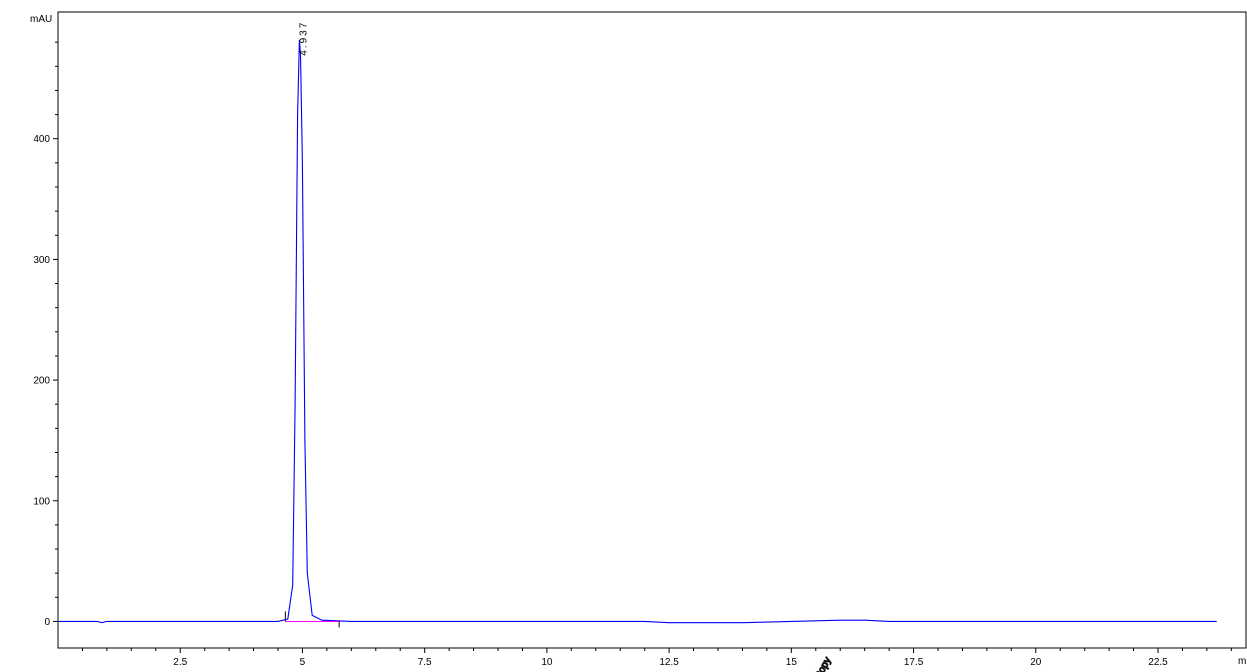  Describe the element at coordinates (547, 662) in the screenshot. I see `x-tick-label: 10` at that location.